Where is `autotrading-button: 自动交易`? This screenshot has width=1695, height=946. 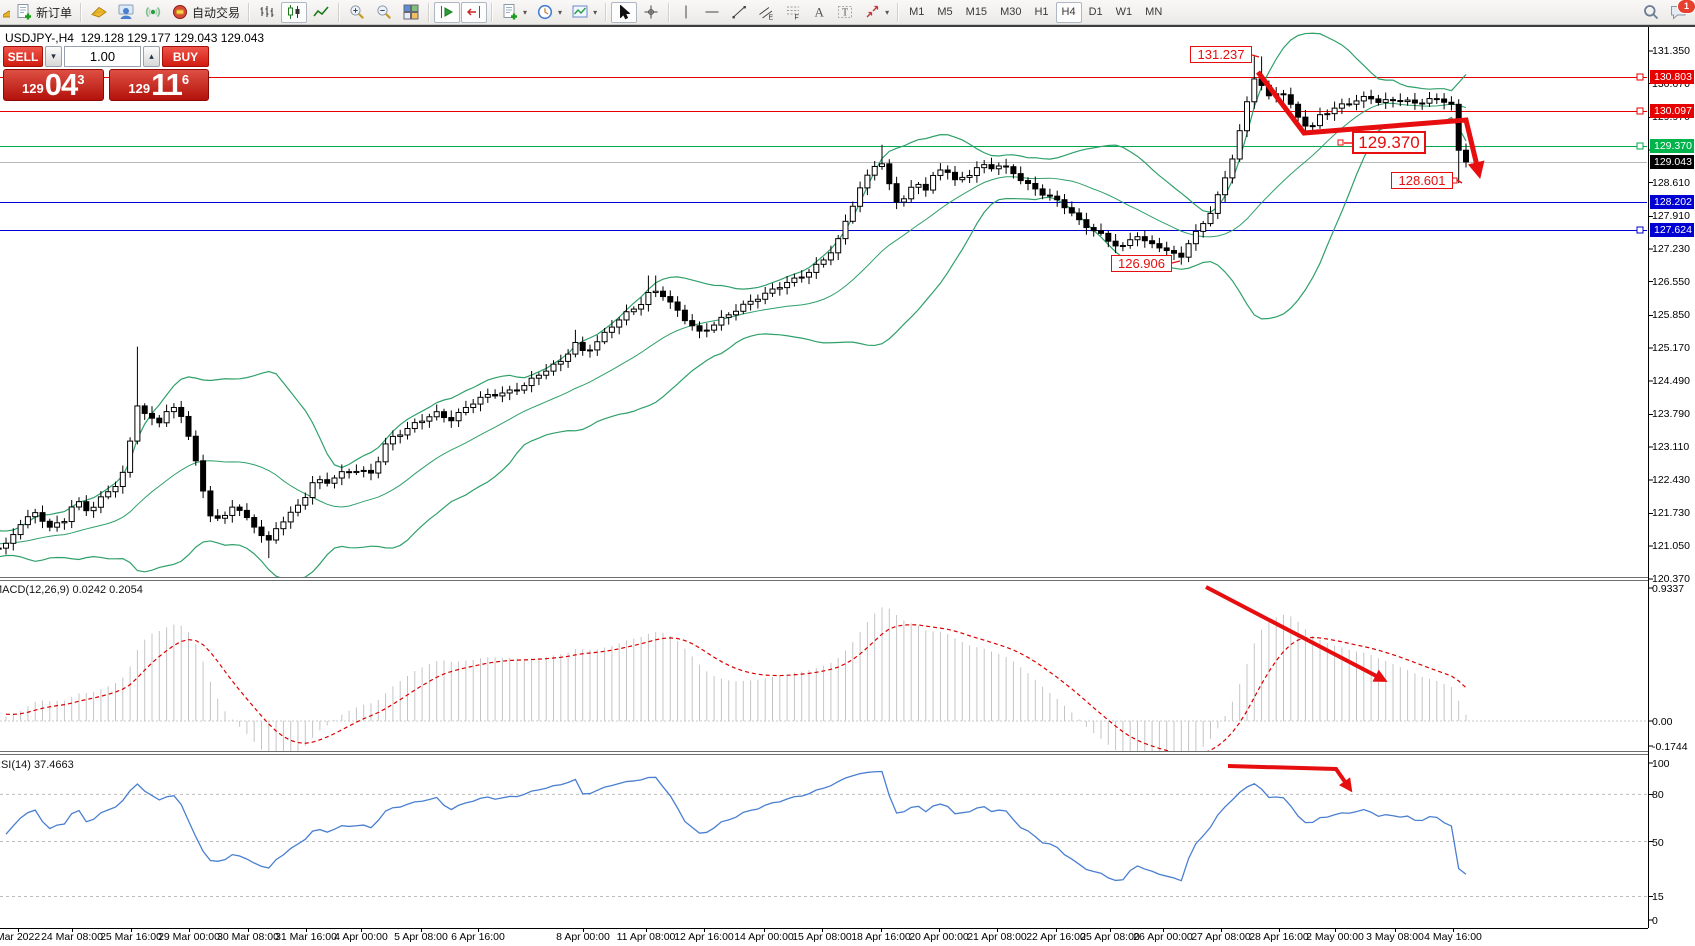 autotrading-button: 自动交易 is located at coordinates (205, 12).